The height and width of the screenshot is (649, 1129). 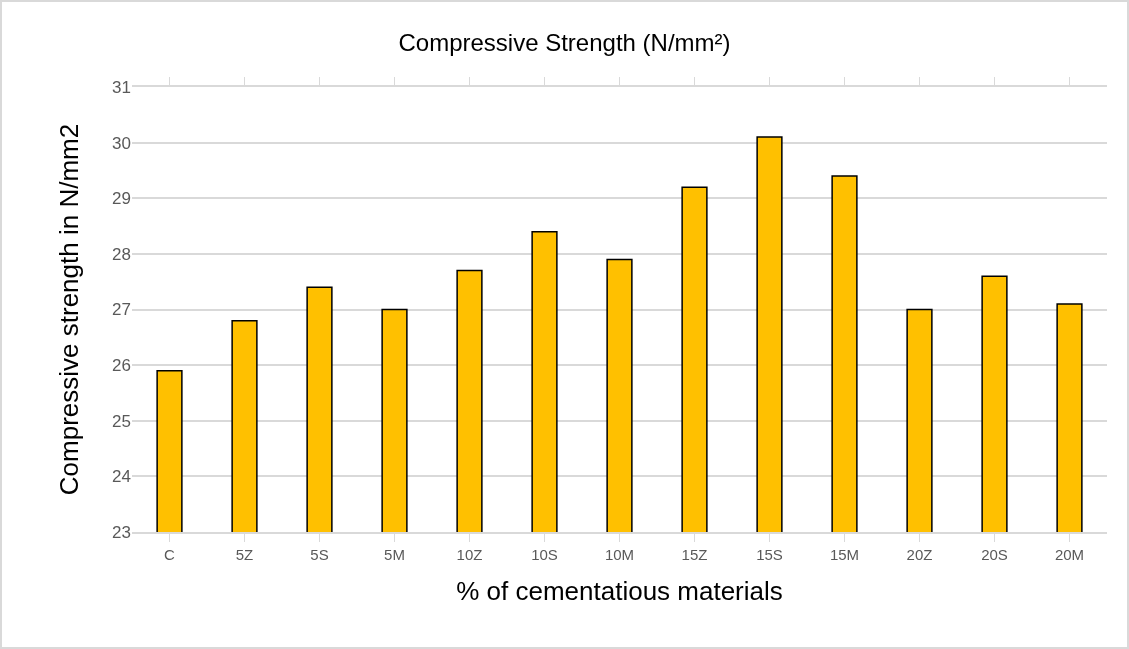 I want to click on x-tick-label: 20M, so click(x=1069, y=554).